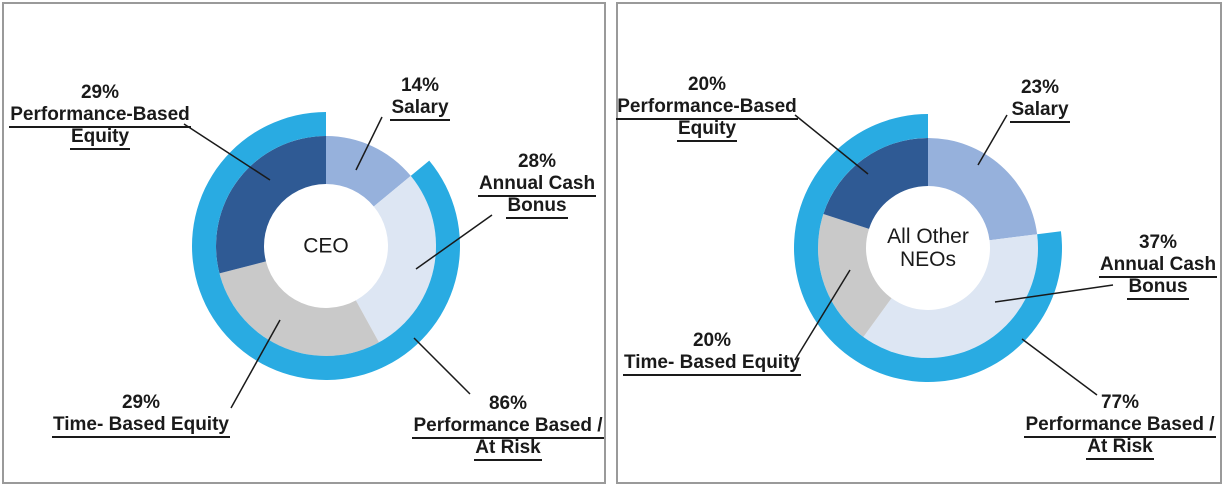 The width and height of the screenshot is (1224, 488). I want to click on callout-time-based-equity: 20% Time- Based Equity, so click(712, 353).